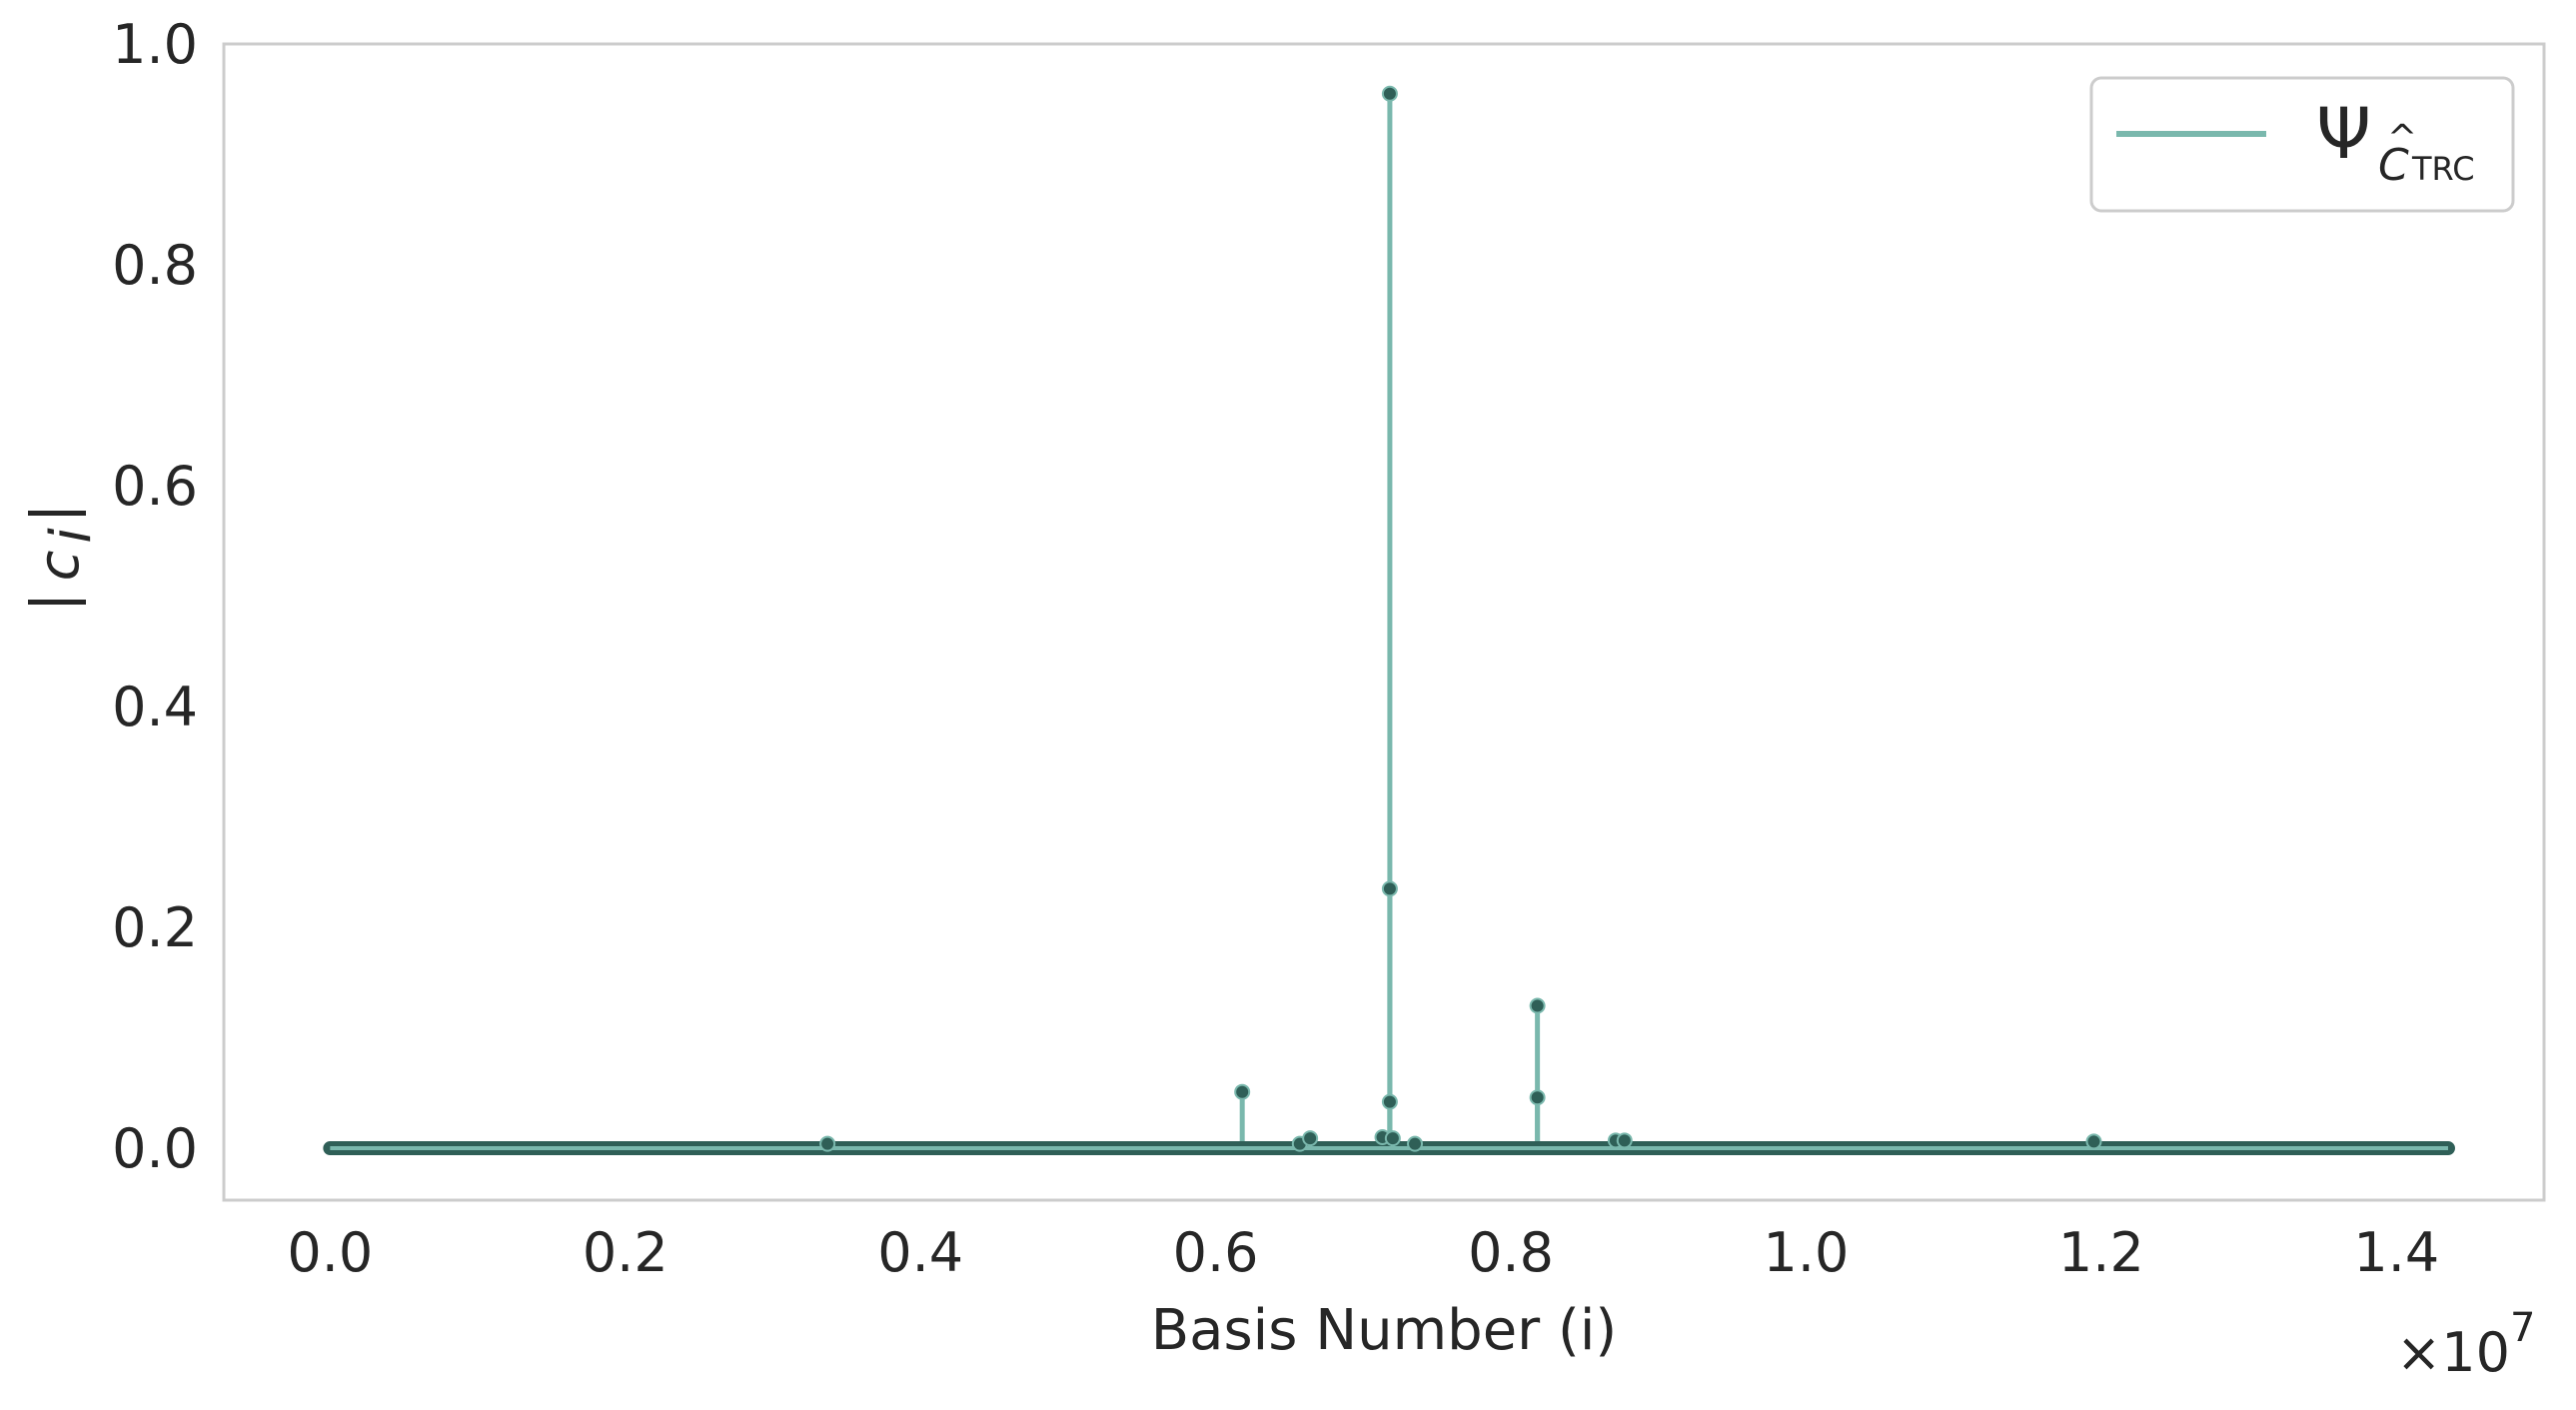  Describe the element at coordinates (920, 1252) in the screenshot. I see `x-tick-label: 0.4` at that location.